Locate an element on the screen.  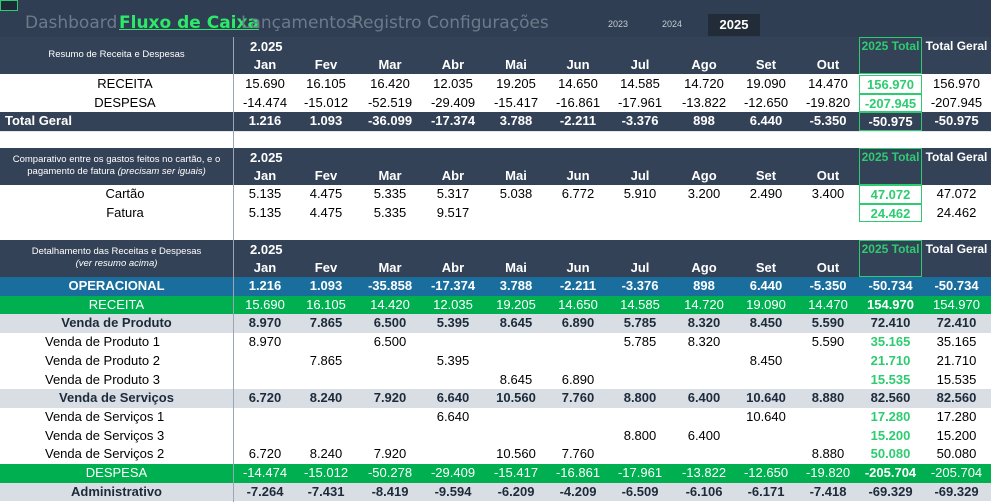
value-cell: 5.335 is located at coordinates (390, 193).